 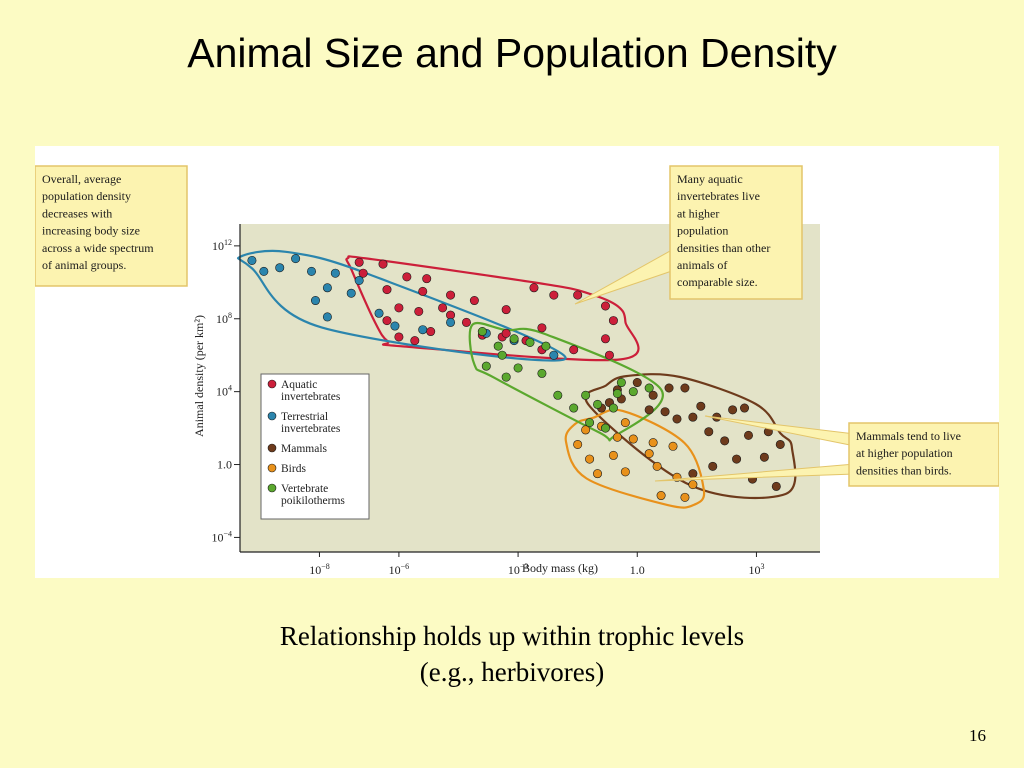 What do you see at coordinates (293, 469) in the screenshot?
I see `legend-label: Birds` at bounding box center [293, 469].